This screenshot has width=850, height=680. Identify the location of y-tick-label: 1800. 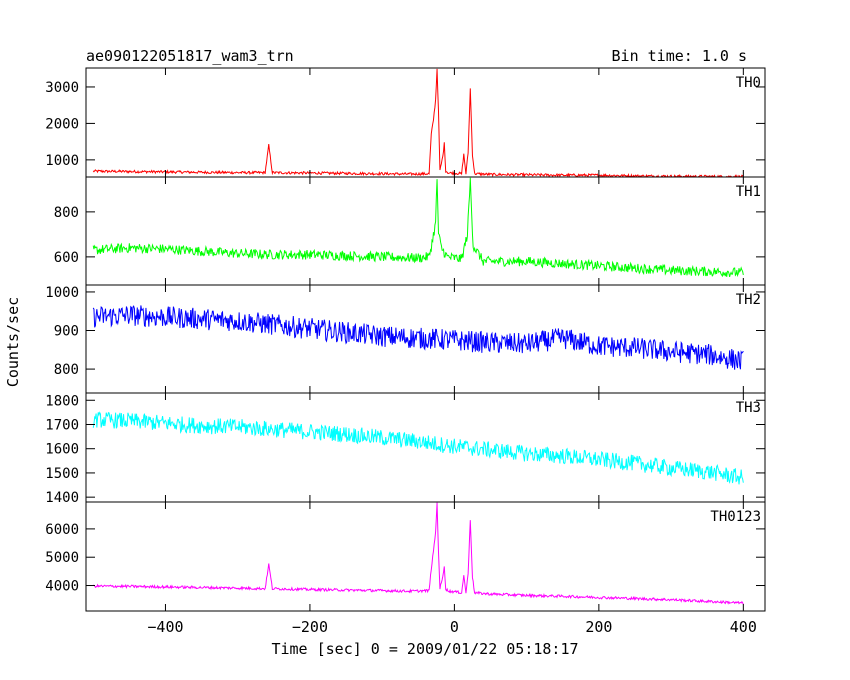
(62, 401).